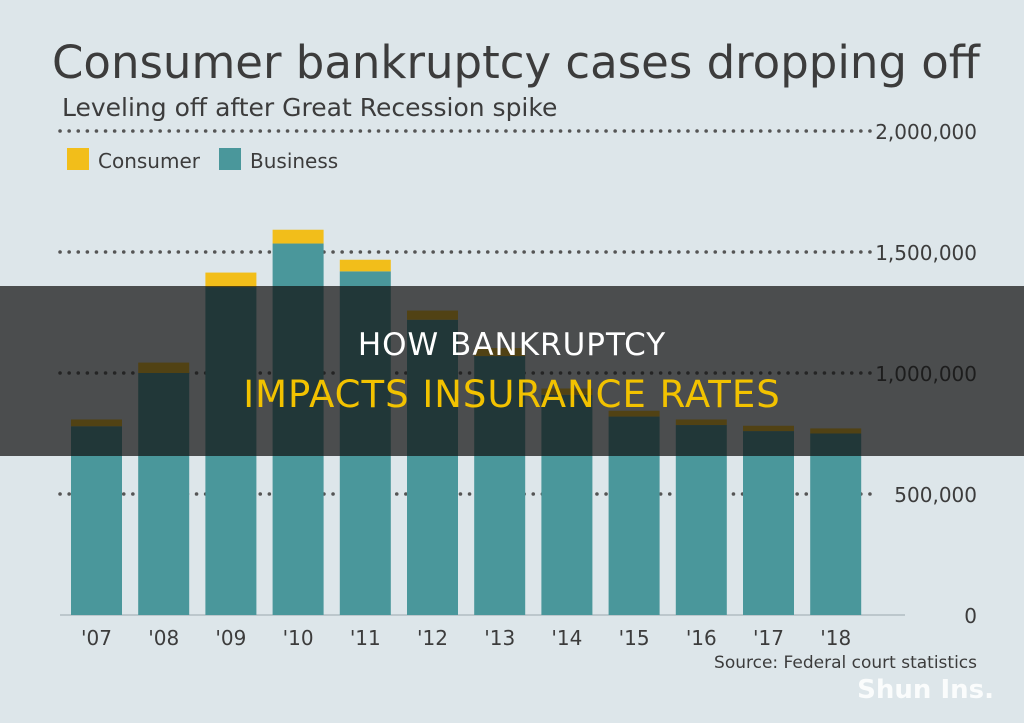 The width and height of the screenshot is (1024, 723). I want to click on legend-consumer-swatch, so click(78, 159).